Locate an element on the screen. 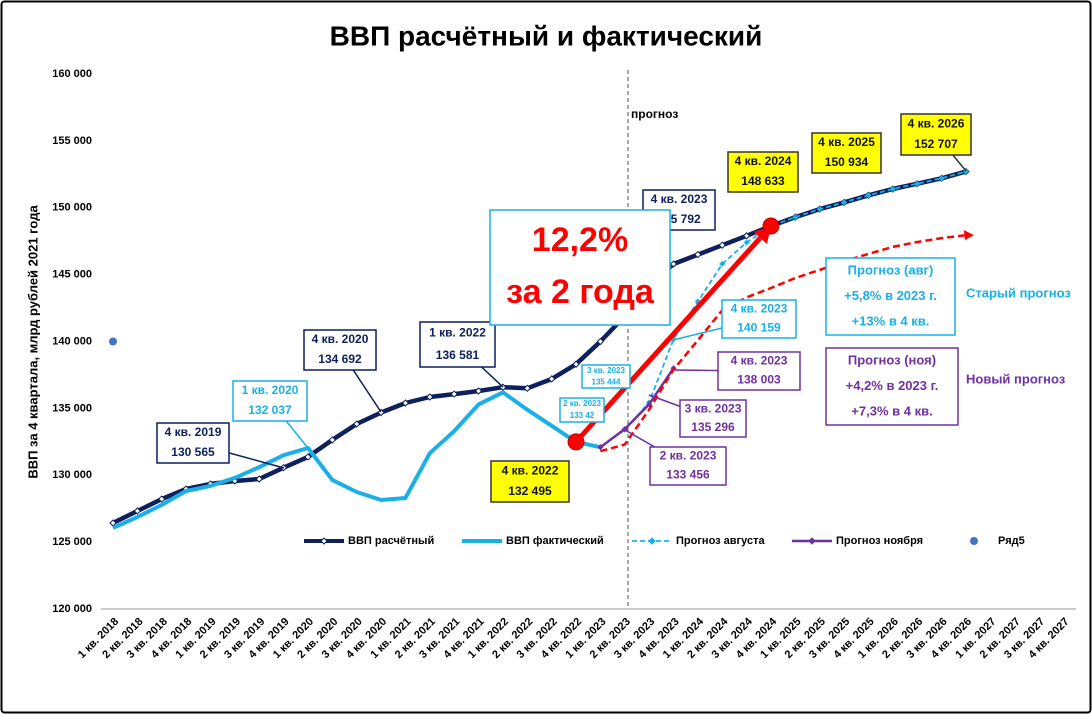  callout-text: 4 кв. 2025 is located at coordinates (846, 142).